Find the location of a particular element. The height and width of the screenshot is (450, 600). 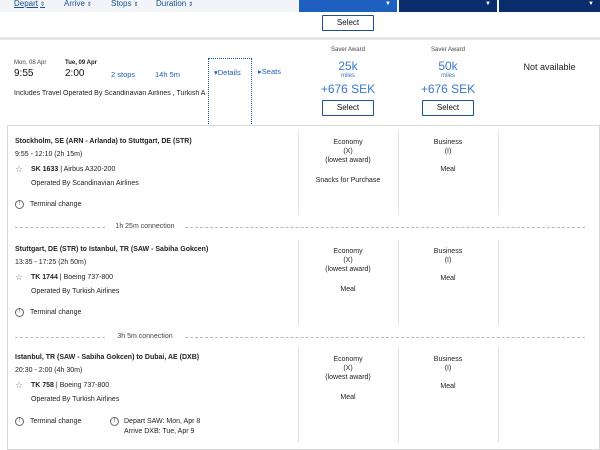

sort-arrive: Arrive ⇕ is located at coordinates (78, 4).